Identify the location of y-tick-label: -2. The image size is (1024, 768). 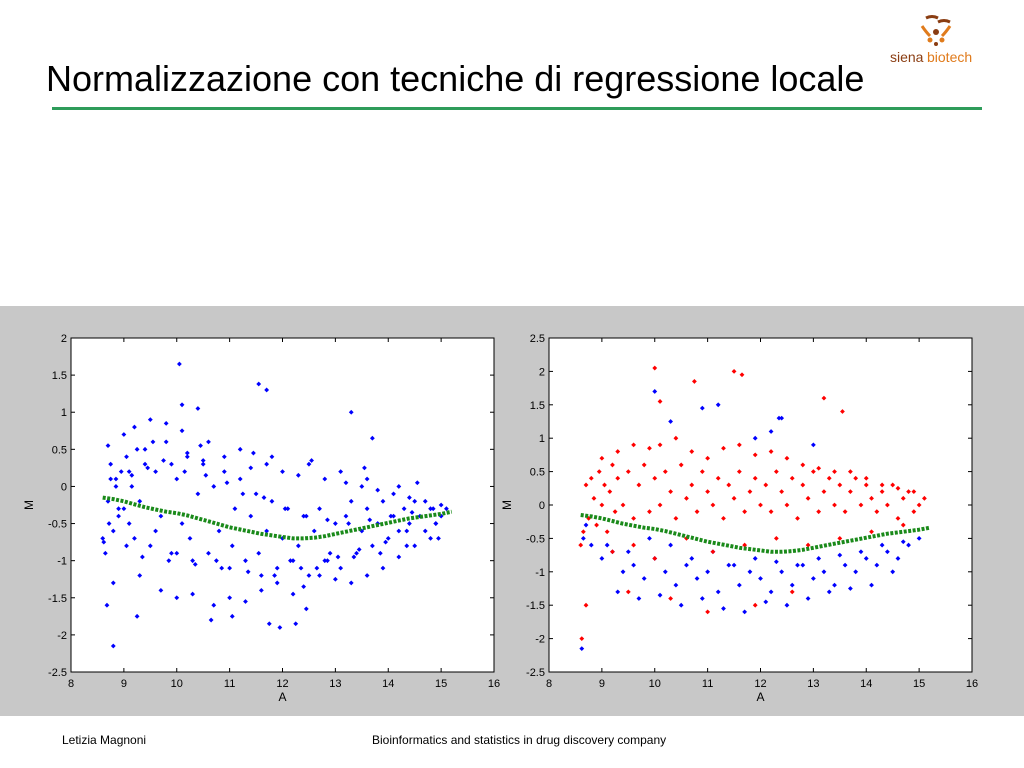
(540, 640).